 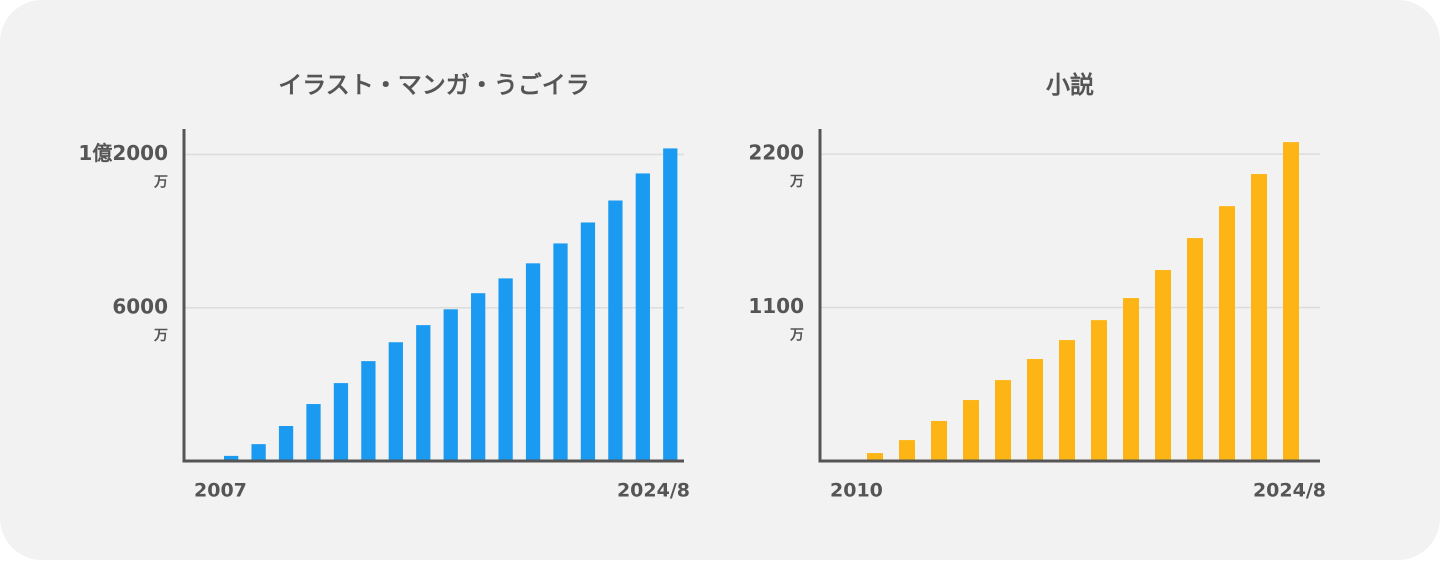 What do you see at coordinates (140, 306) in the screenshot?
I see `y-tick-label: 6000` at bounding box center [140, 306].